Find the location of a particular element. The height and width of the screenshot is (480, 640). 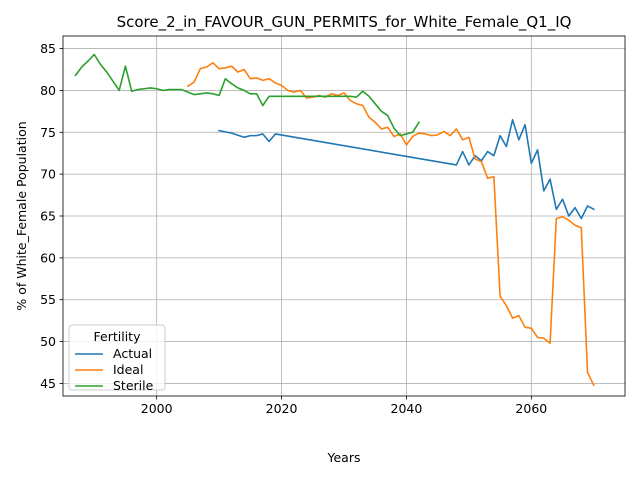

legend-title: Fertility is located at coordinates (118, 336).